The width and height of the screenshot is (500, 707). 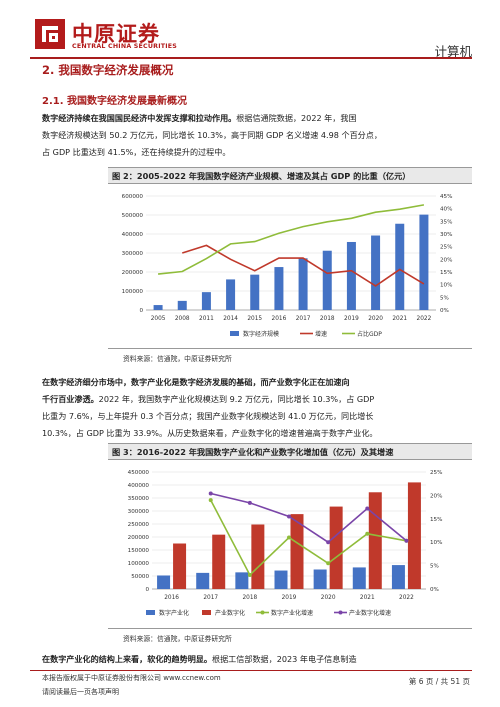 What do you see at coordinates (139, 499) in the screenshot?
I see `fig3-y-tick-label: 350000` at bounding box center [139, 499].